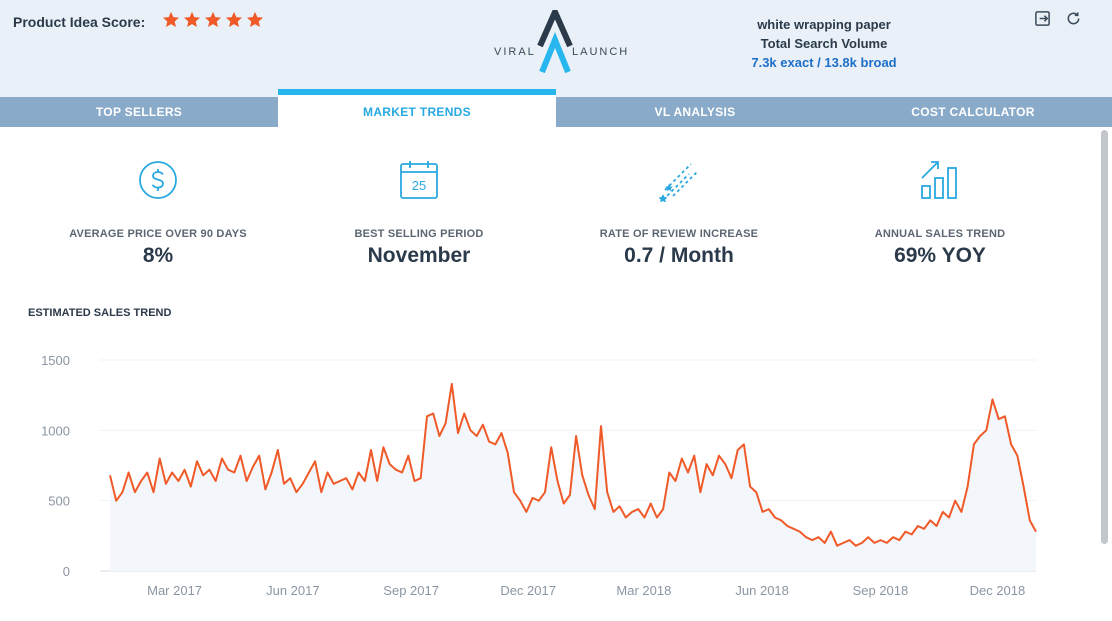  I want to click on svg-text: 25, so click(419, 185).